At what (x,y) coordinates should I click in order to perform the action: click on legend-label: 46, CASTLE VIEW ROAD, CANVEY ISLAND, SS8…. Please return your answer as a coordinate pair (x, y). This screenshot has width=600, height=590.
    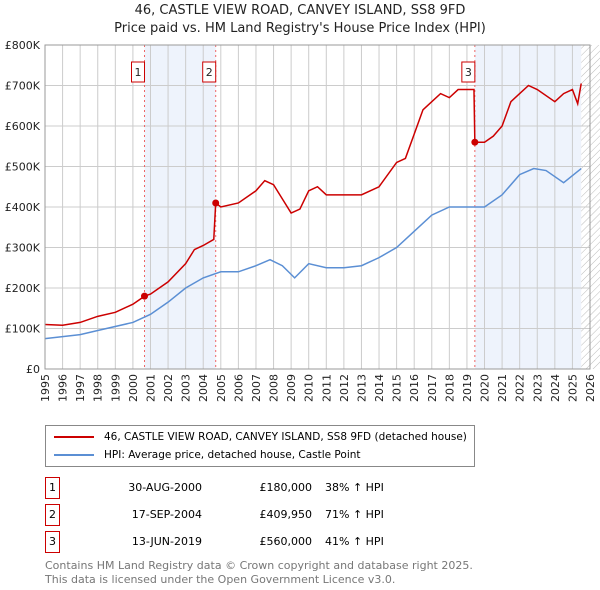
    Looking at the image, I should click on (285, 437).